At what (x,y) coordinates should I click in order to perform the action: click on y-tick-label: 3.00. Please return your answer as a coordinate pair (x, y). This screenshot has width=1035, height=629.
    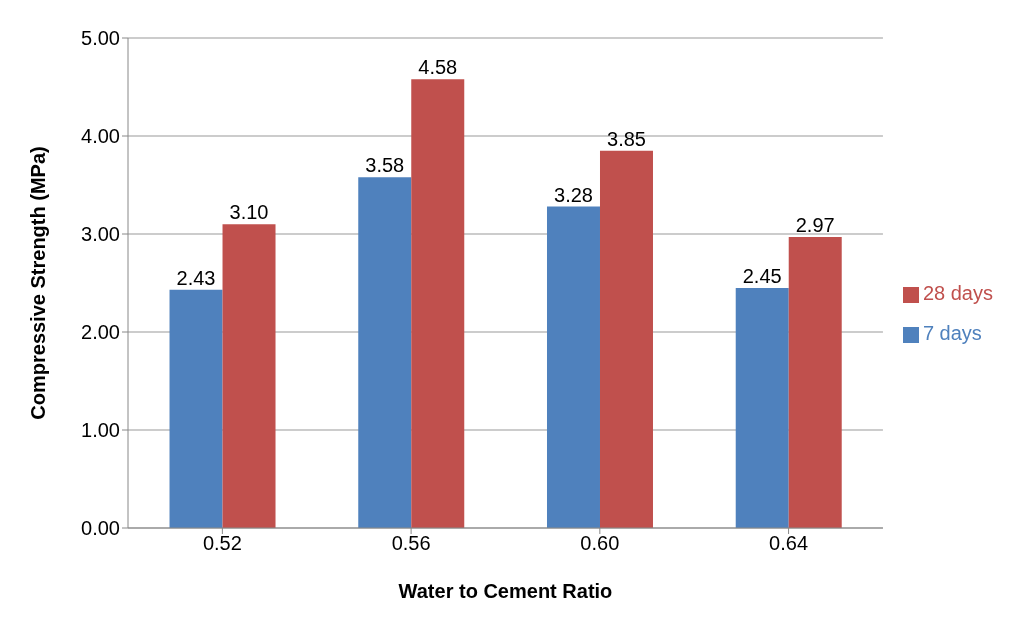
    Looking at the image, I should click on (100, 234).